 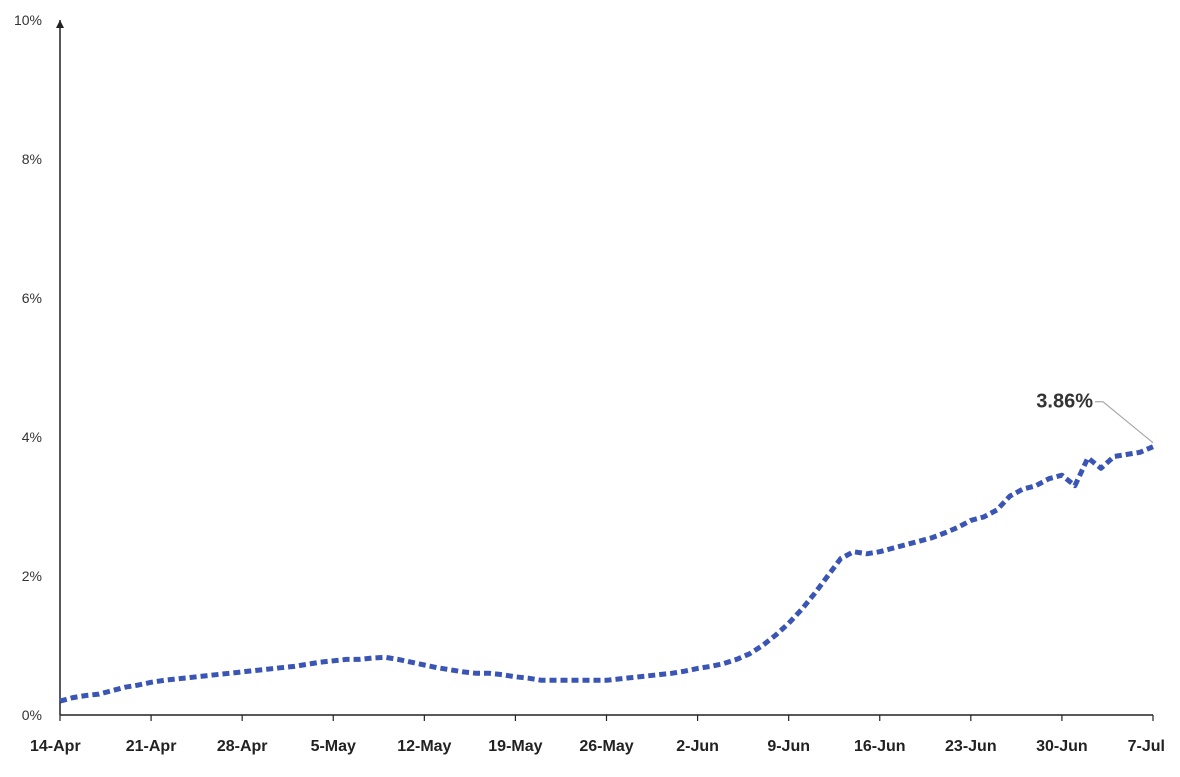 What do you see at coordinates (32, 437) in the screenshot?
I see `y-tick-label: 4%` at bounding box center [32, 437].